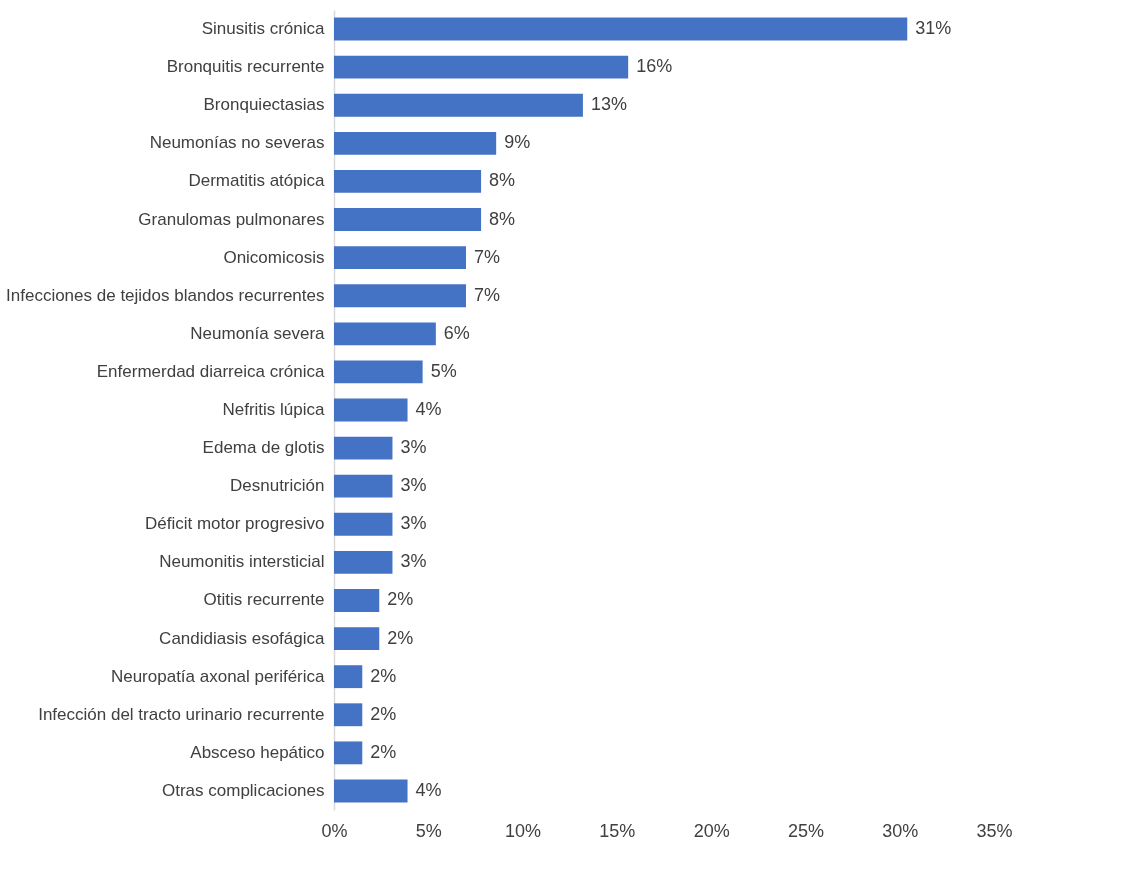  I want to click on y-tick-label: Déficit motor progresivo, so click(234, 524).